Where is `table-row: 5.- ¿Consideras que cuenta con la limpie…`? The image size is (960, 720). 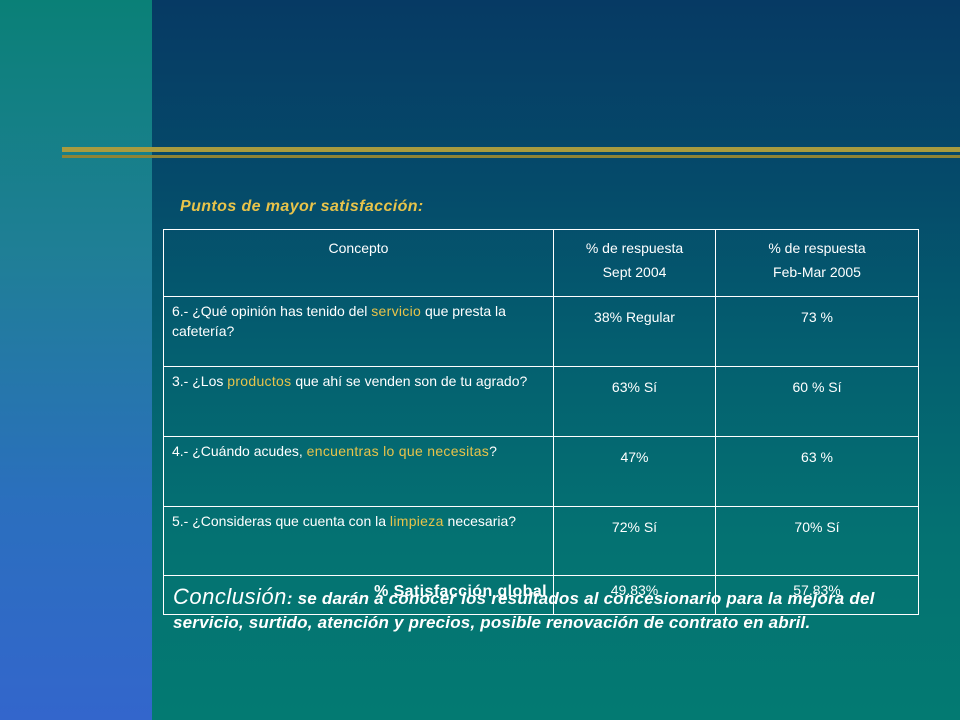 table-row: 5.- ¿Consideras que cuenta con la limpie… is located at coordinates (541, 541).